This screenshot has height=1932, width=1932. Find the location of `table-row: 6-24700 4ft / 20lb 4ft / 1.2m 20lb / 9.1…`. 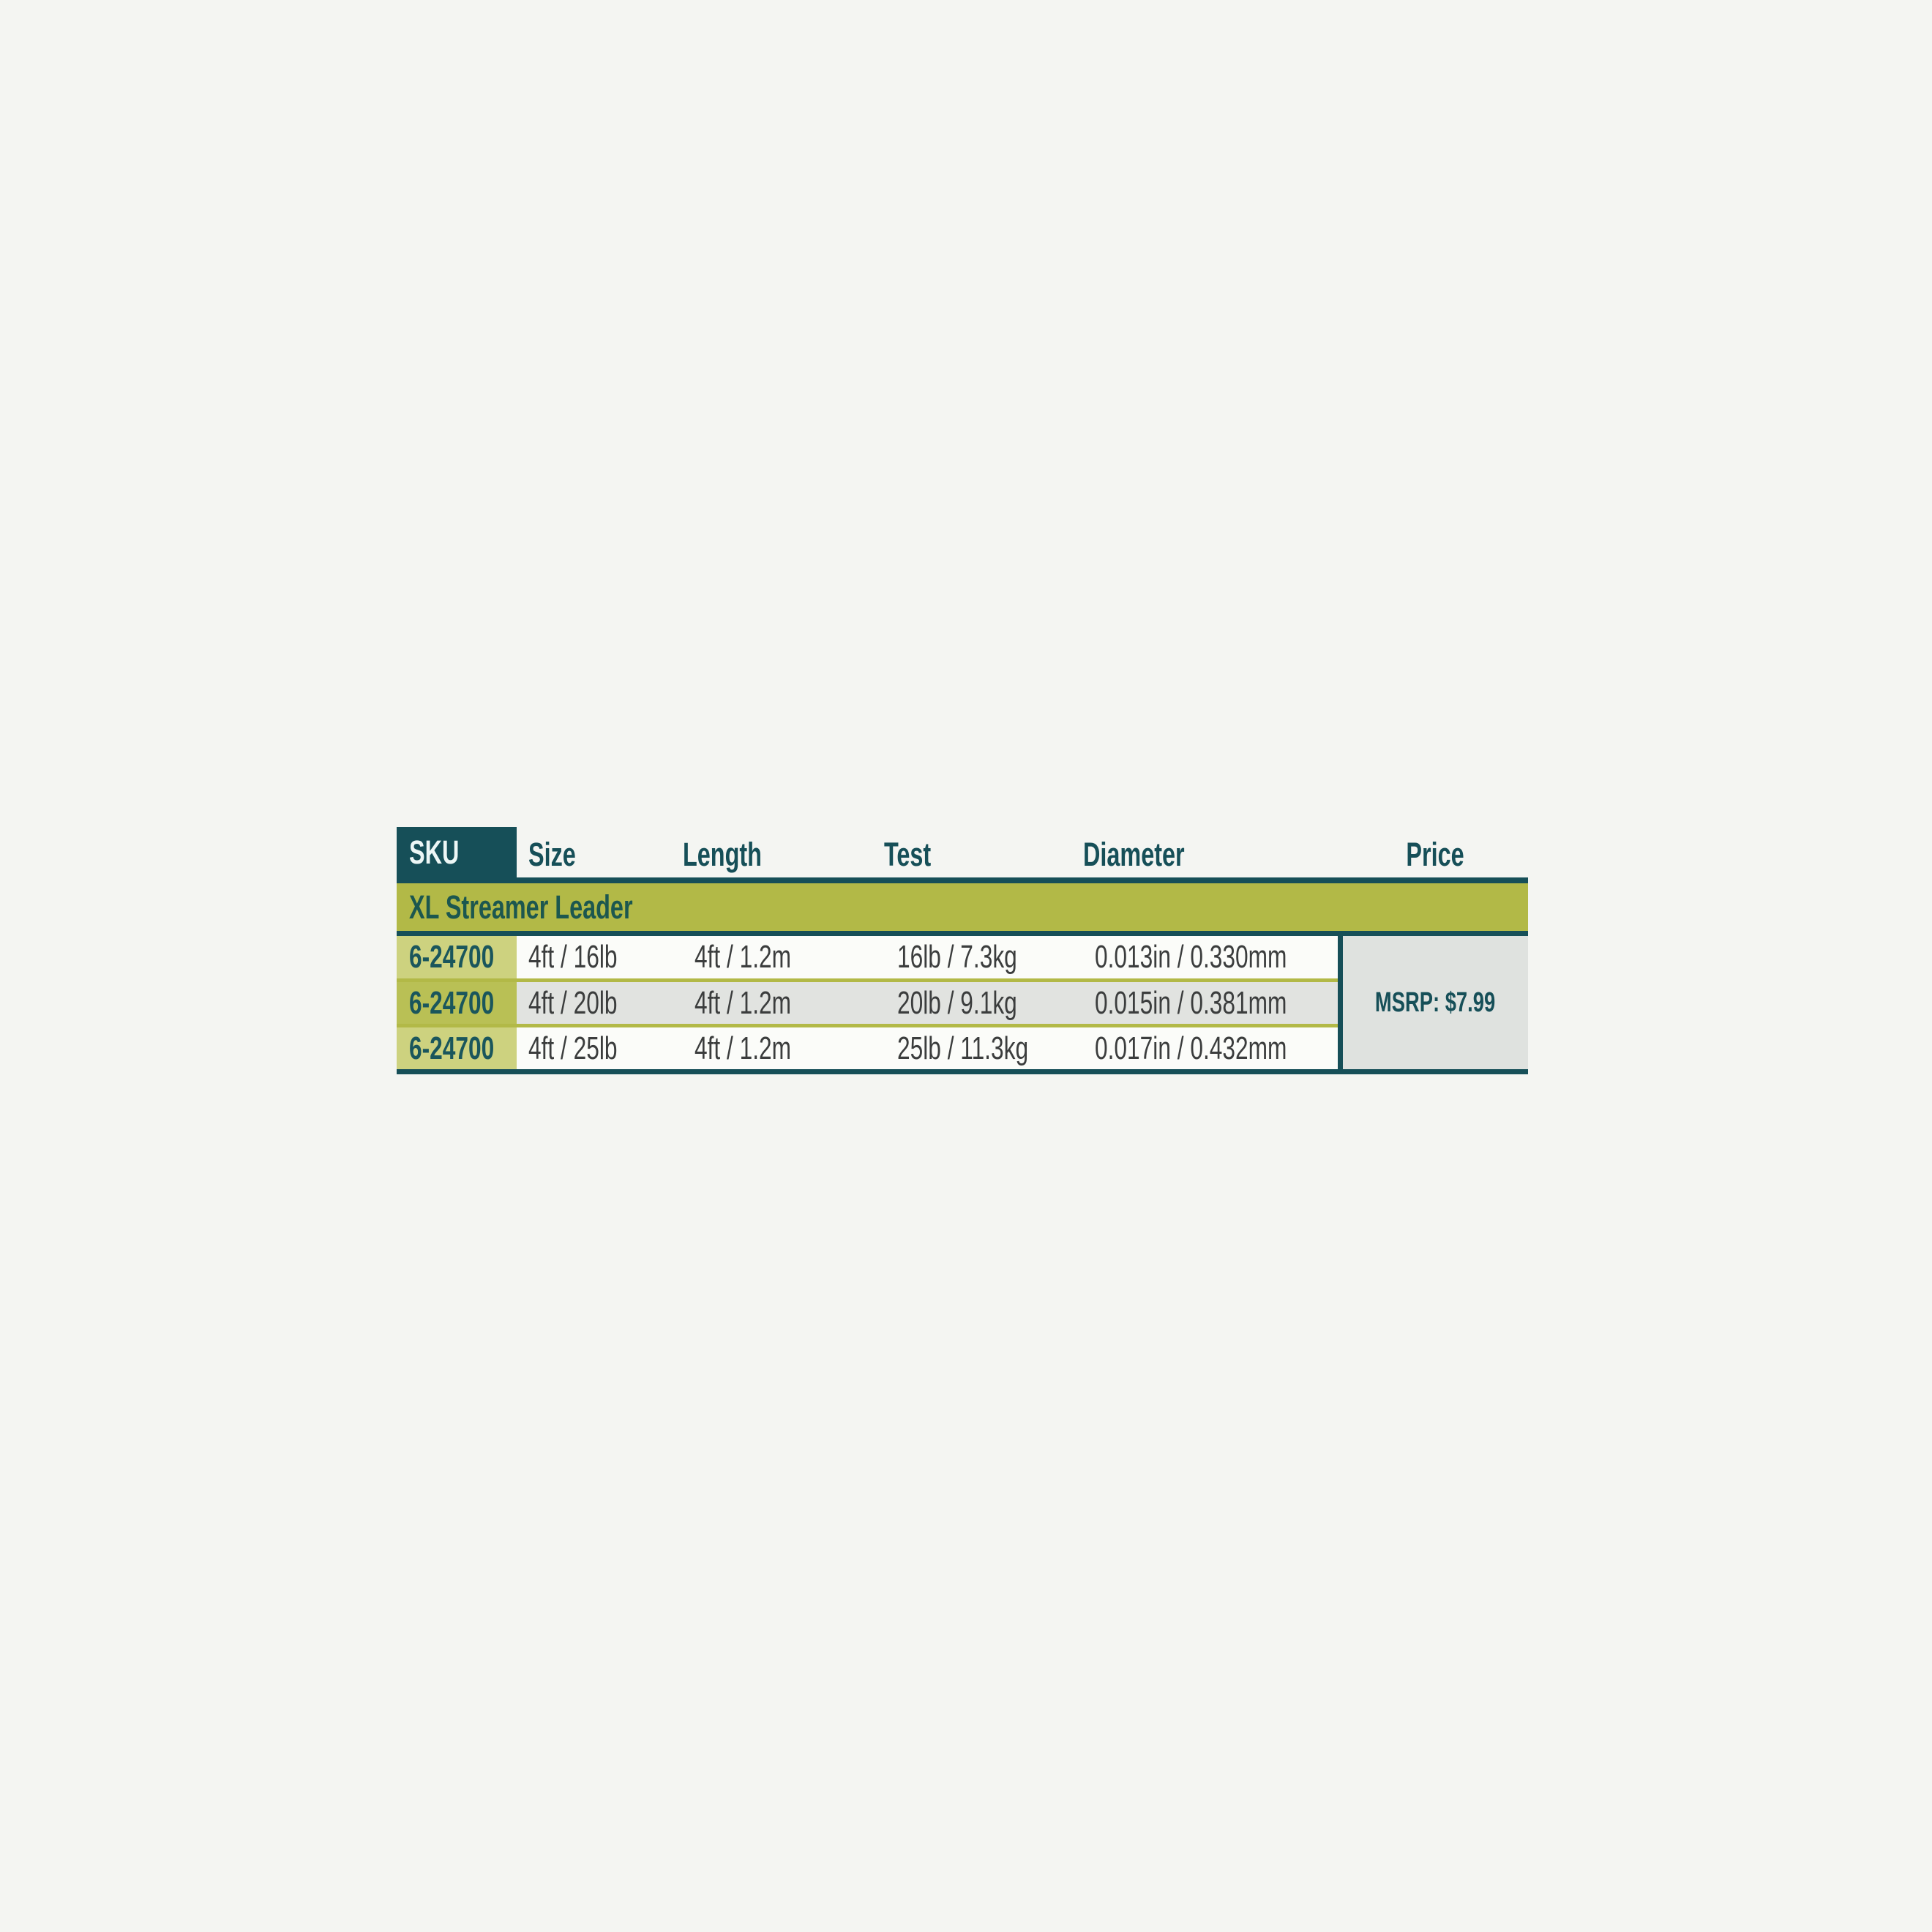

table-row: 6-24700 4ft / 20lb 4ft / 1.2m 20lb / 9.1… is located at coordinates (867, 1004).